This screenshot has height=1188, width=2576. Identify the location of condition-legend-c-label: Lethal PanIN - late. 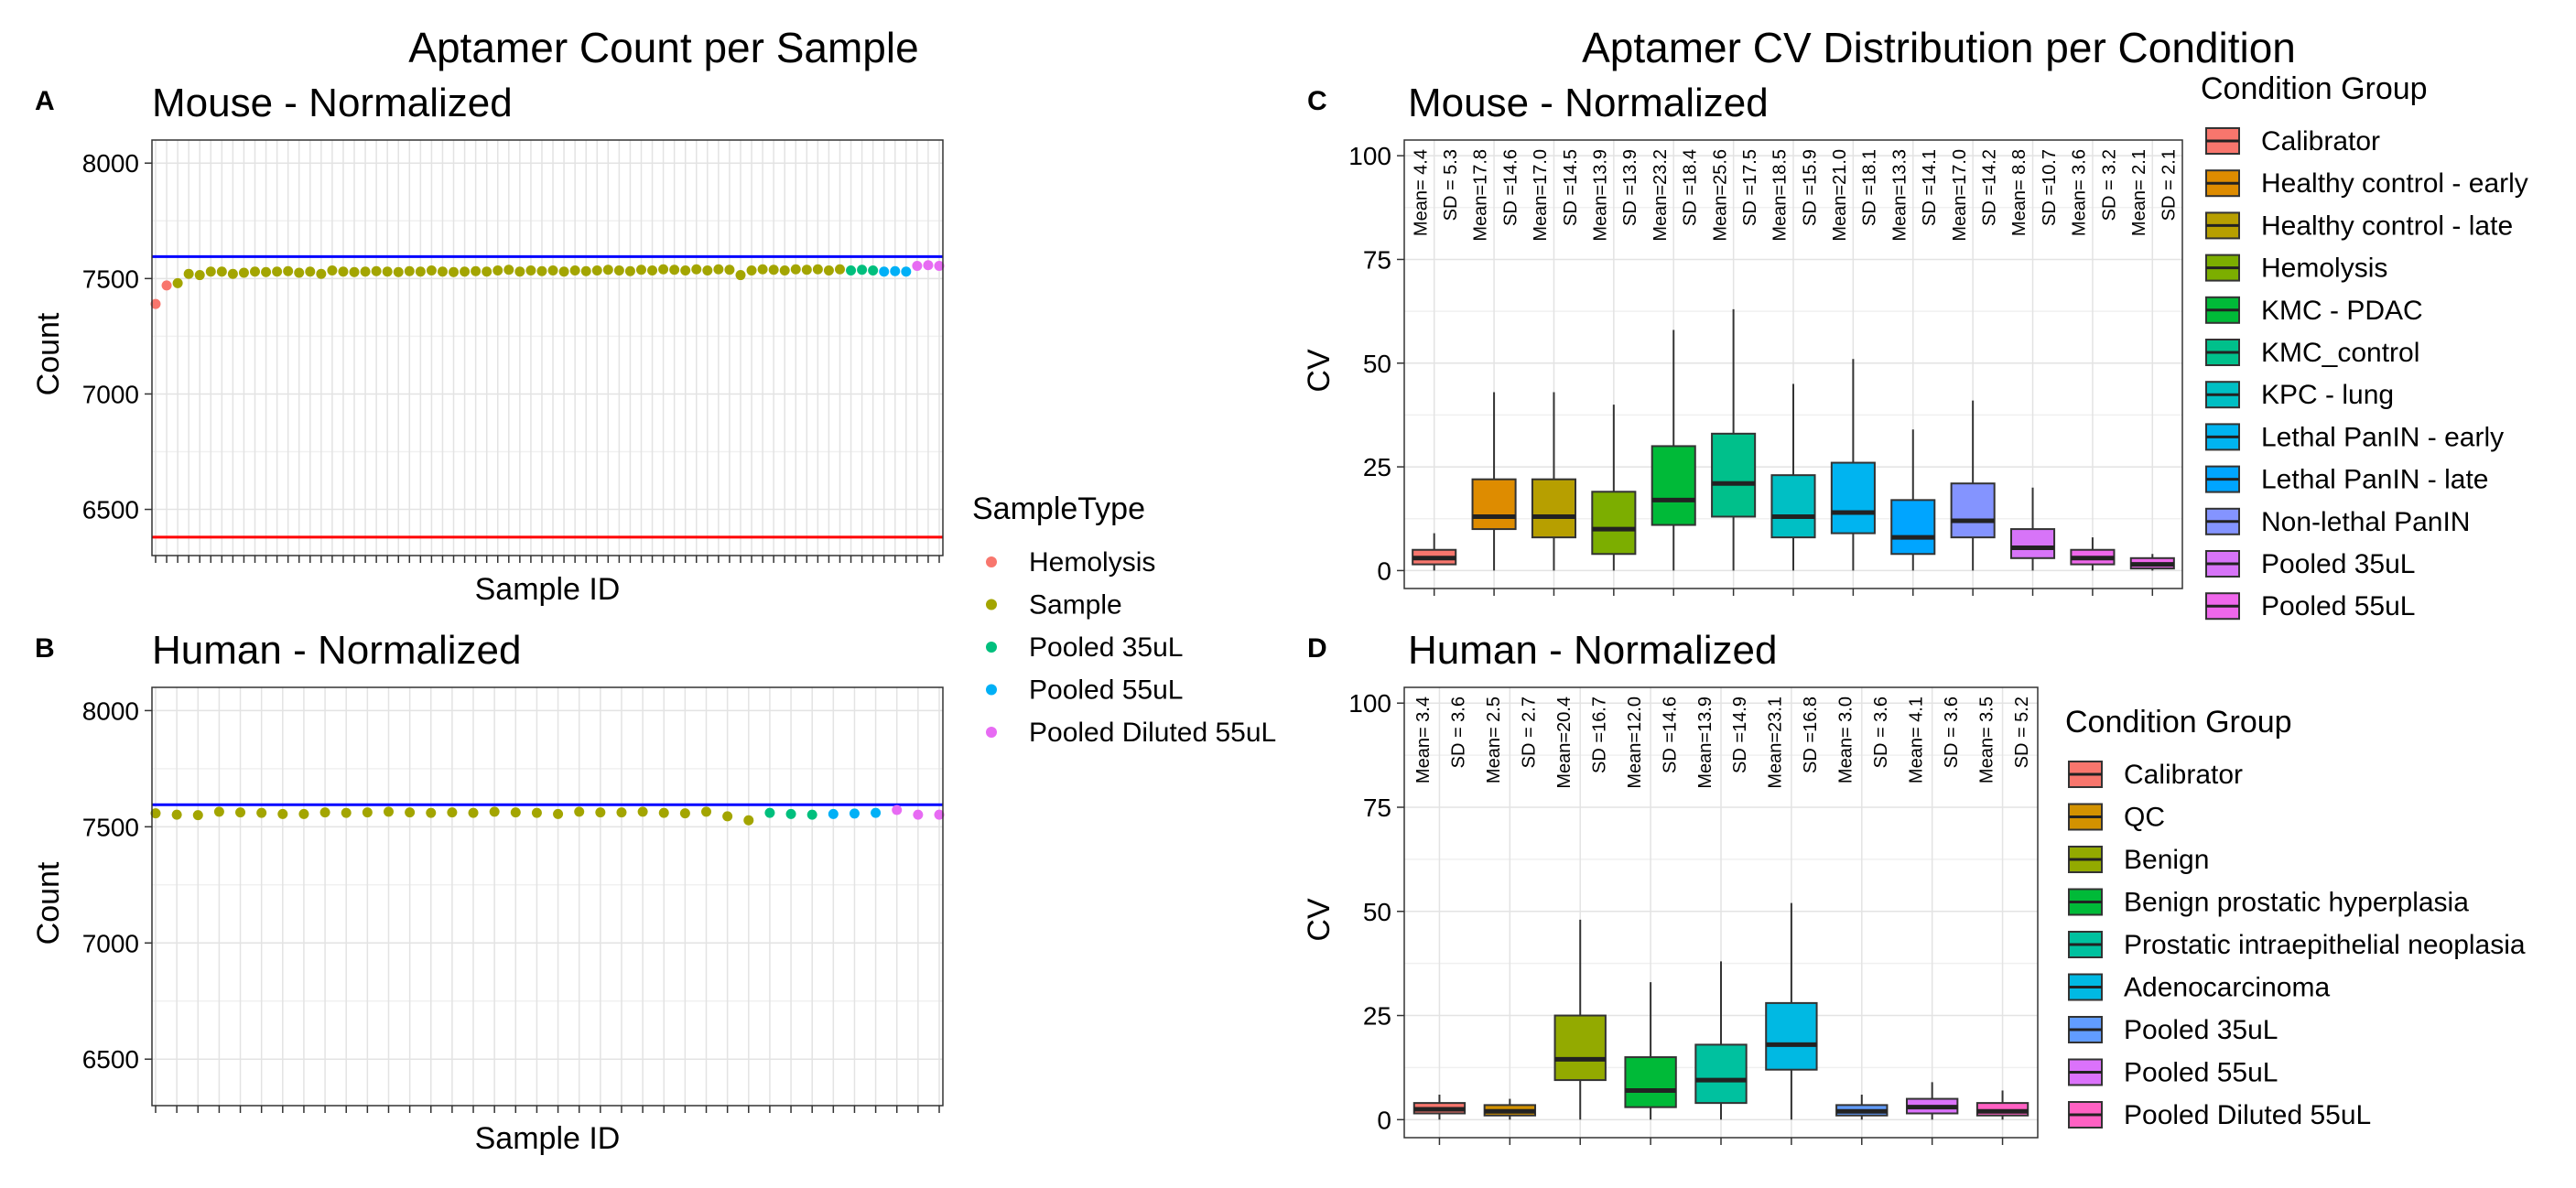
(2374, 480).